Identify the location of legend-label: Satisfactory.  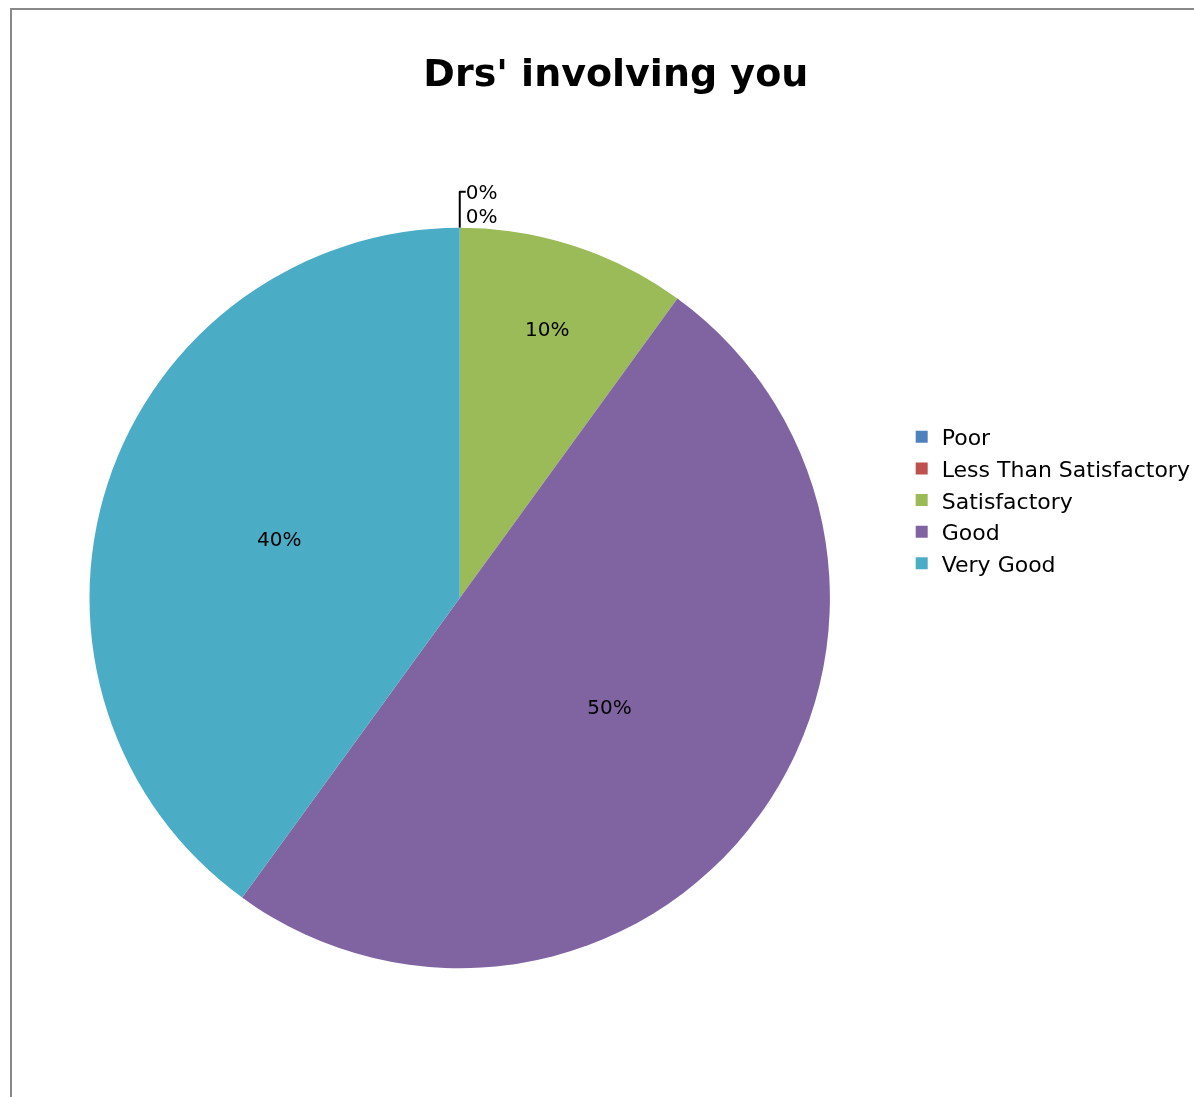
(1007, 501).